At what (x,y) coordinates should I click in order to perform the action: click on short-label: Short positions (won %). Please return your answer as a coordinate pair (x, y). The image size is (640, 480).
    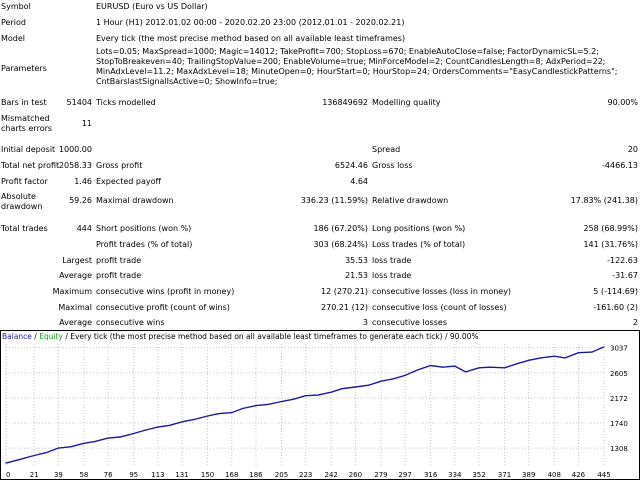
    Looking at the image, I should click on (144, 228).